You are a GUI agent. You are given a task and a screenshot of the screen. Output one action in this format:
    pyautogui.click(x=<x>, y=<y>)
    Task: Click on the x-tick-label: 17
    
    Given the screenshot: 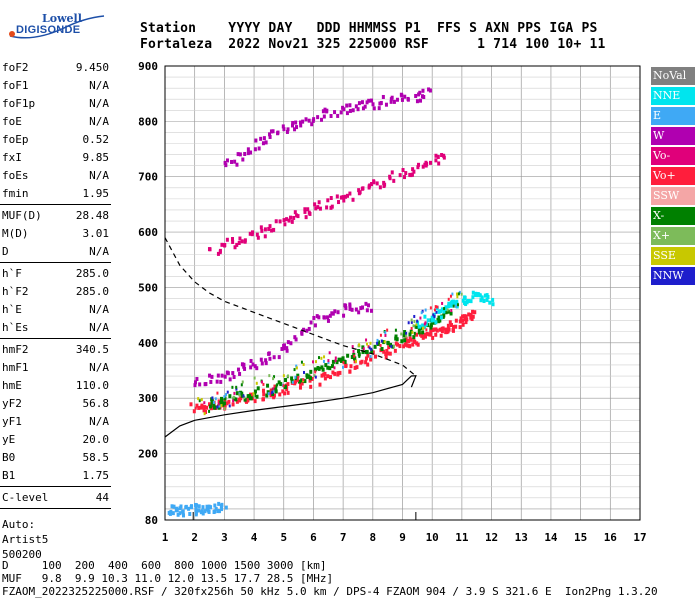 What is the action you would take?
    pyautogui.click(x=639, y=537)
    